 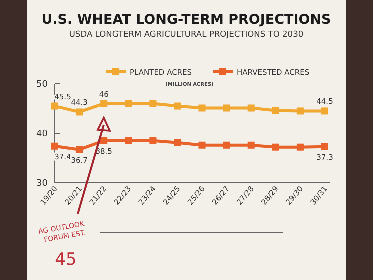 What do you see at coordinates (42, 135) in the screenshot?
I see `y-tick-label: 40` at bounding box center [42, 135].